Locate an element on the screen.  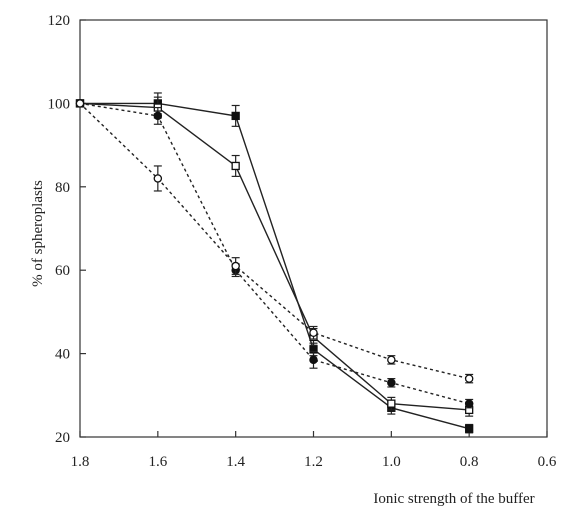
y-tick-label: 60 is located at coordinates (62, 271).